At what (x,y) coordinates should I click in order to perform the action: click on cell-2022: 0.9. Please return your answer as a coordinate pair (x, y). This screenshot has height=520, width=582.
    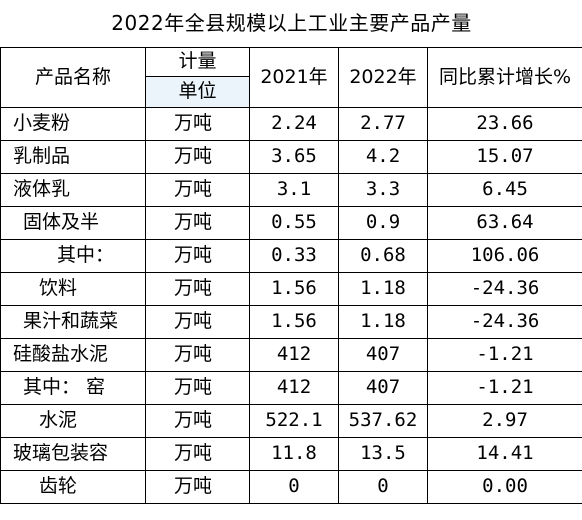
    Looking at the image, I should click on (383, 223).